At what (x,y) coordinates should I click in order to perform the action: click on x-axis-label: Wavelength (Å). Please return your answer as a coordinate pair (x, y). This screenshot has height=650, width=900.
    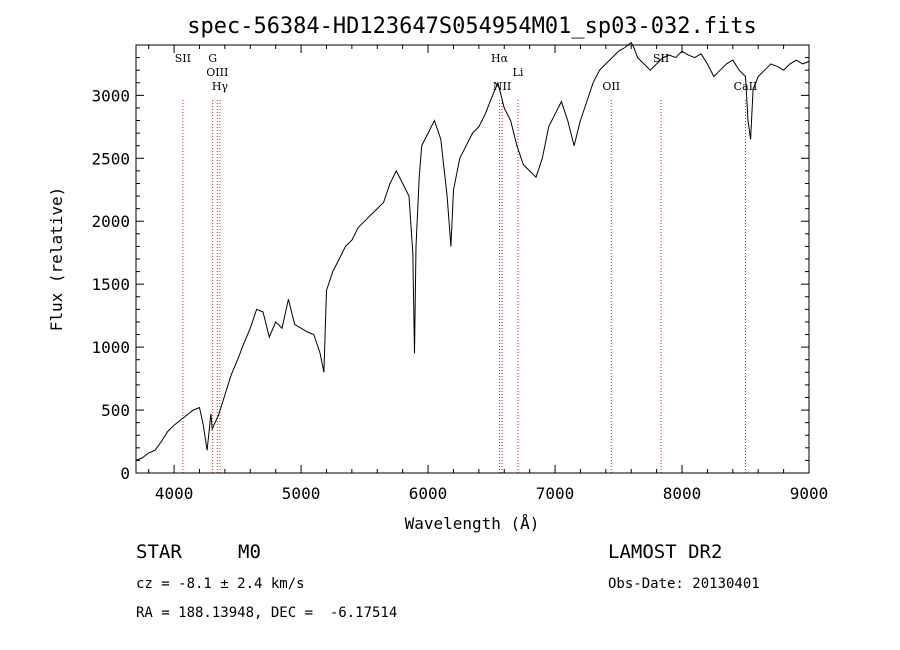
    Looking at the image, I should click on (472, 523).